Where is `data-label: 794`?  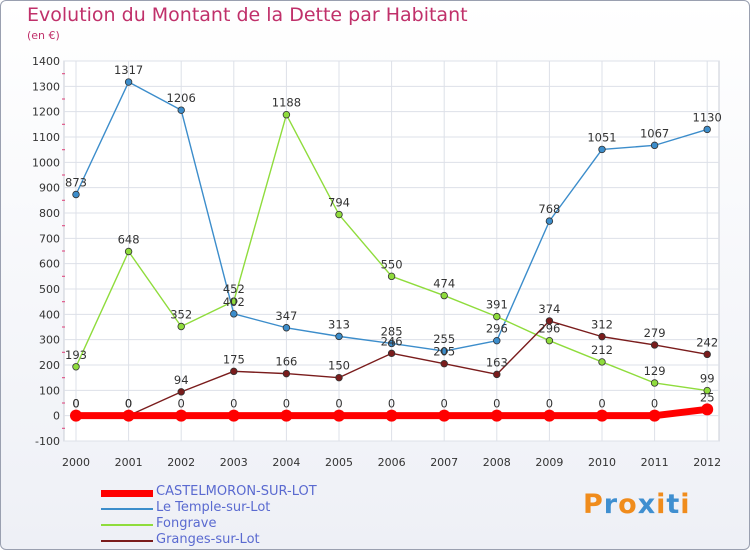
data-label: 794 is located at coordinates (339, 203).